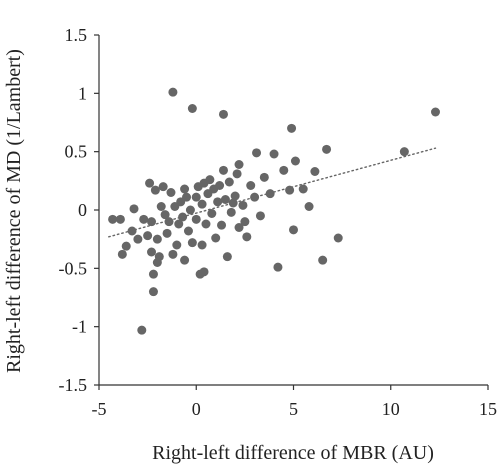 The width and height of the screenshot is (500, 473). I want to click on x-tick-label: 0, so click(196, 409).